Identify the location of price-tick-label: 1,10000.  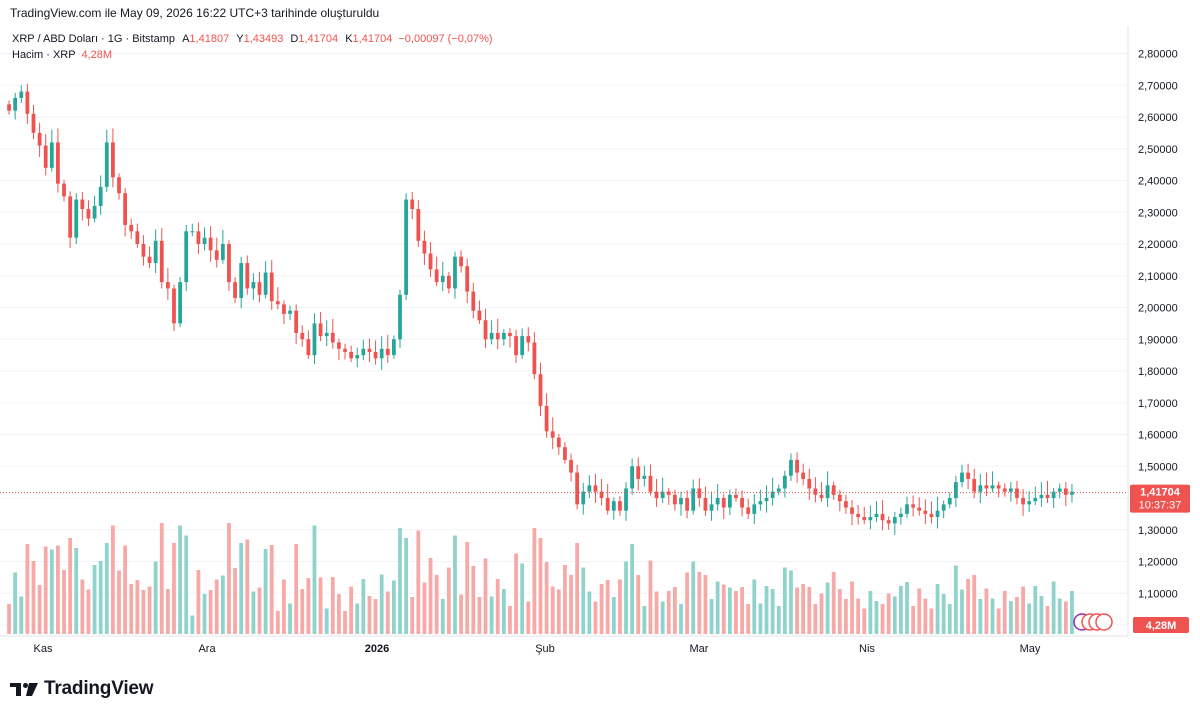
(1158, 594).